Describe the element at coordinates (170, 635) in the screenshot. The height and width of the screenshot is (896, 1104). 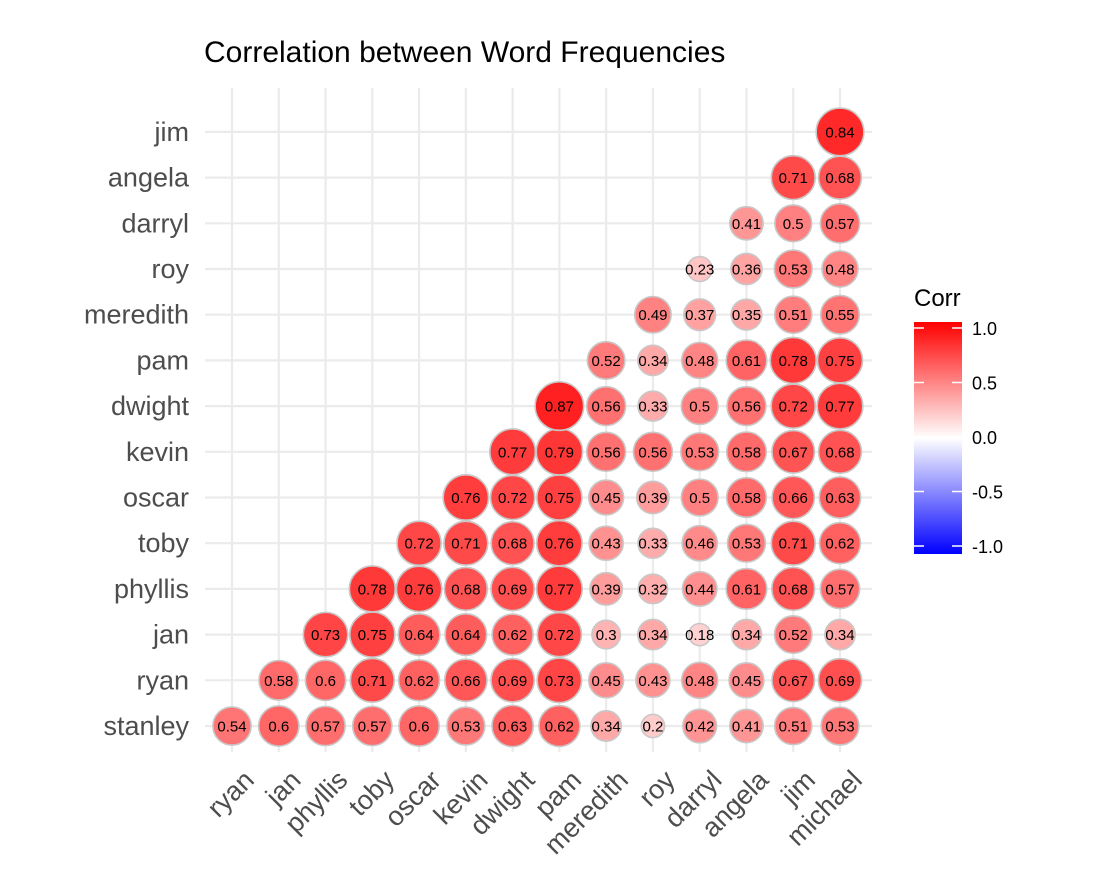
I see `y-tick-label: jan` at that location.